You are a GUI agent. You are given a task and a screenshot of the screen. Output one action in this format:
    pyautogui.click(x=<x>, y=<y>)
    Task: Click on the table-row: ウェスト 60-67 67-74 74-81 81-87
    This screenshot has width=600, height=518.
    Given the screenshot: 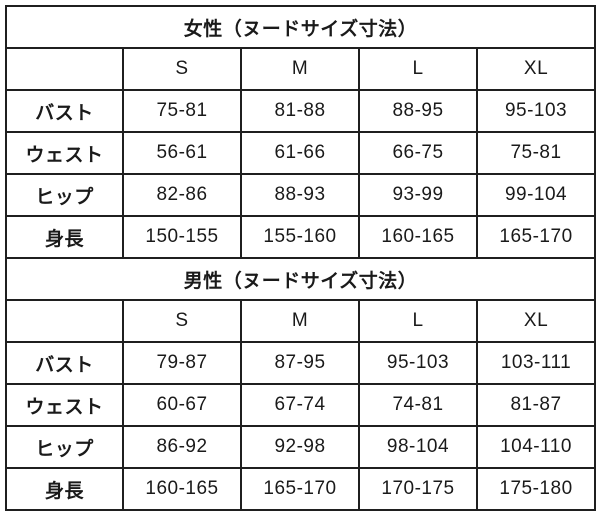 What is the action you would take?
    pyautogui.click(x=301, y=405)
    